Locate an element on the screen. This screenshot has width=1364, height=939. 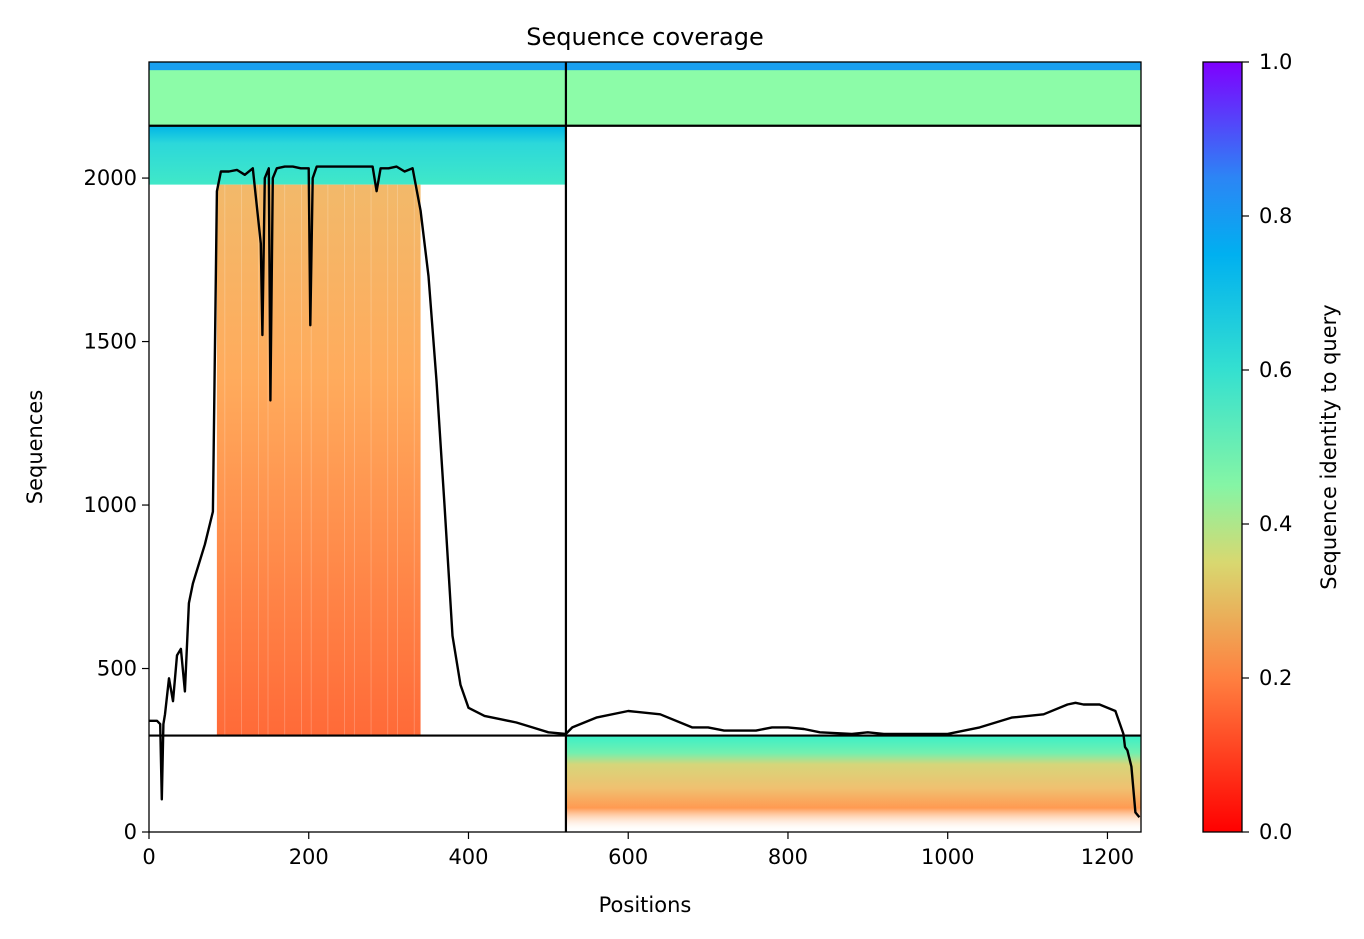
colorbar-gradient is located at coordinates (1222, 447).